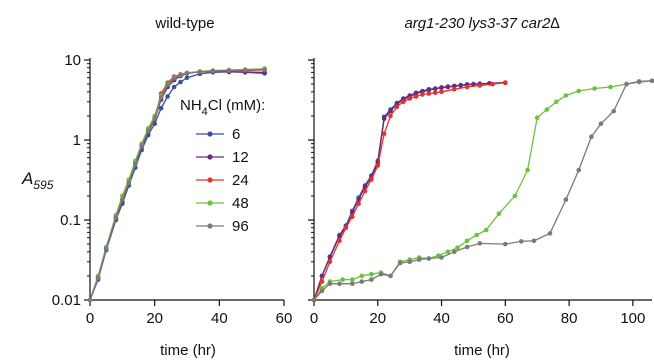 Image resolution: width=654 pixels, height=360 pixels. Describe the element at coordinates (481, 23) in the screenshot. I see `panel-title-mutant: arg1-230 lys3-37 car2∆` at that location.